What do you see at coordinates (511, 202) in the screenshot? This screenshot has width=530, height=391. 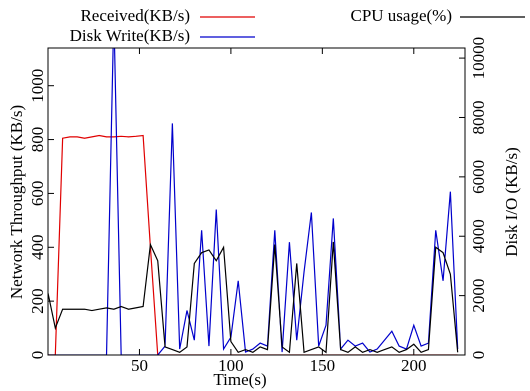 I see `y2-axis-label: Disk I/O (KB/s)` at bounding box center [511, 202].